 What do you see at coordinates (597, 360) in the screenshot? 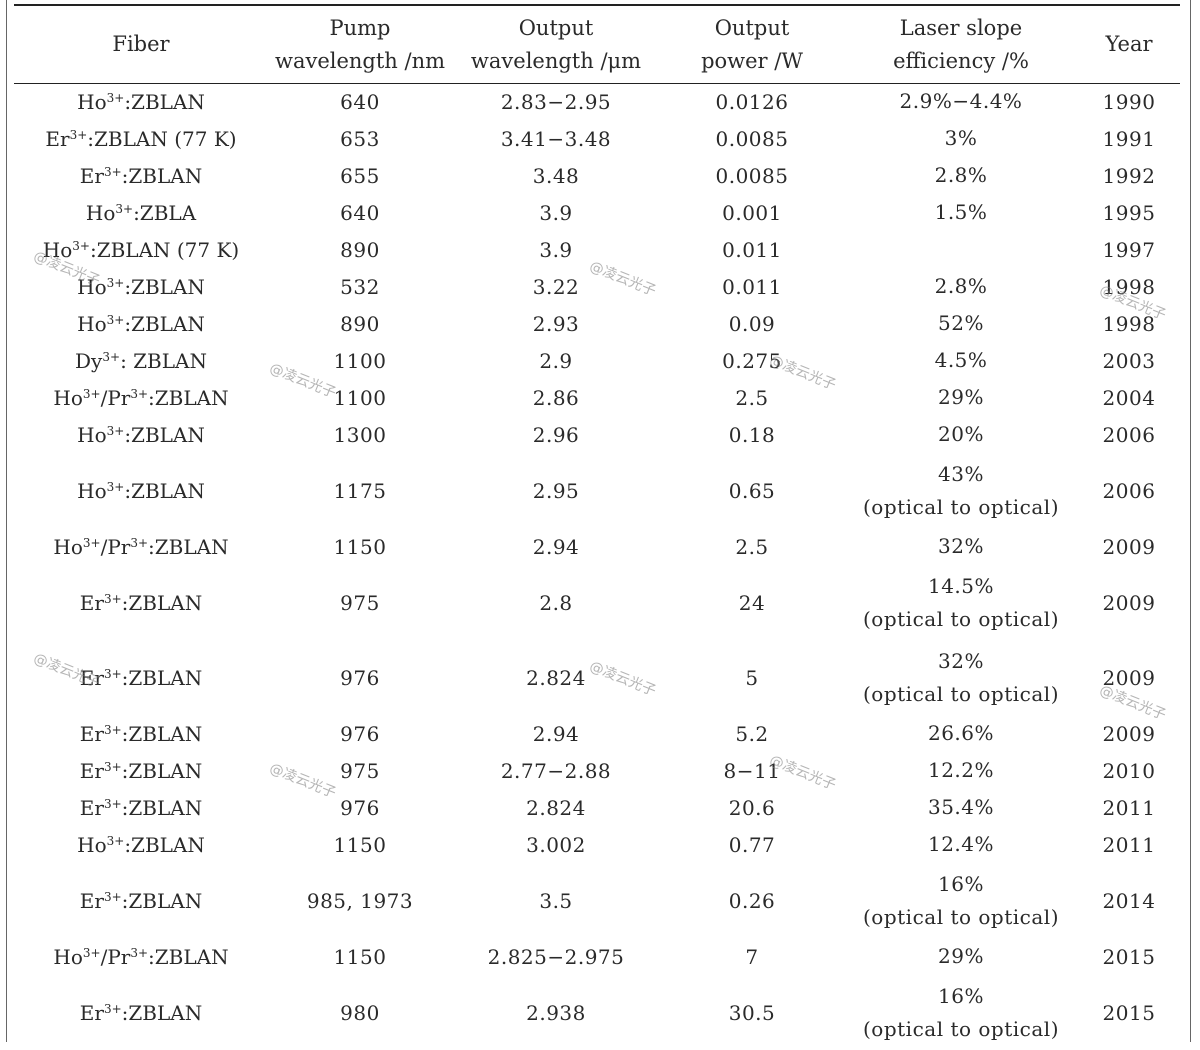
I see `table-row: Dy3+: ZBLAN 1100 2.9 0.275 4.5% 2003` at bounding box center [597, 360].